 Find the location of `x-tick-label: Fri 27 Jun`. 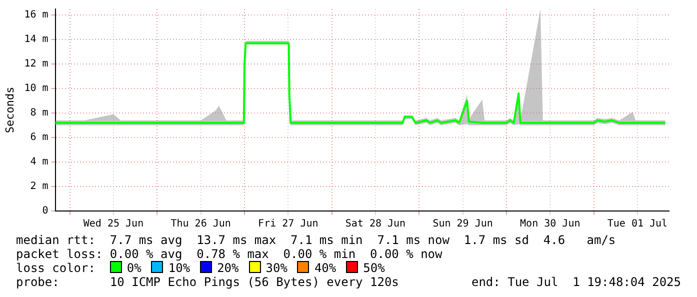

x-tick-label: Fri 27 Jun is located at coordinates (288, 224).